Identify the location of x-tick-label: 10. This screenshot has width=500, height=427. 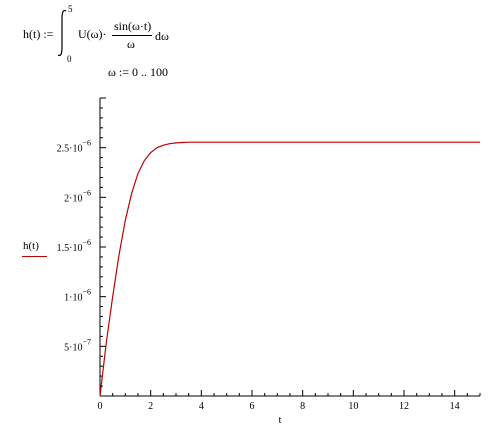
(353, 406).